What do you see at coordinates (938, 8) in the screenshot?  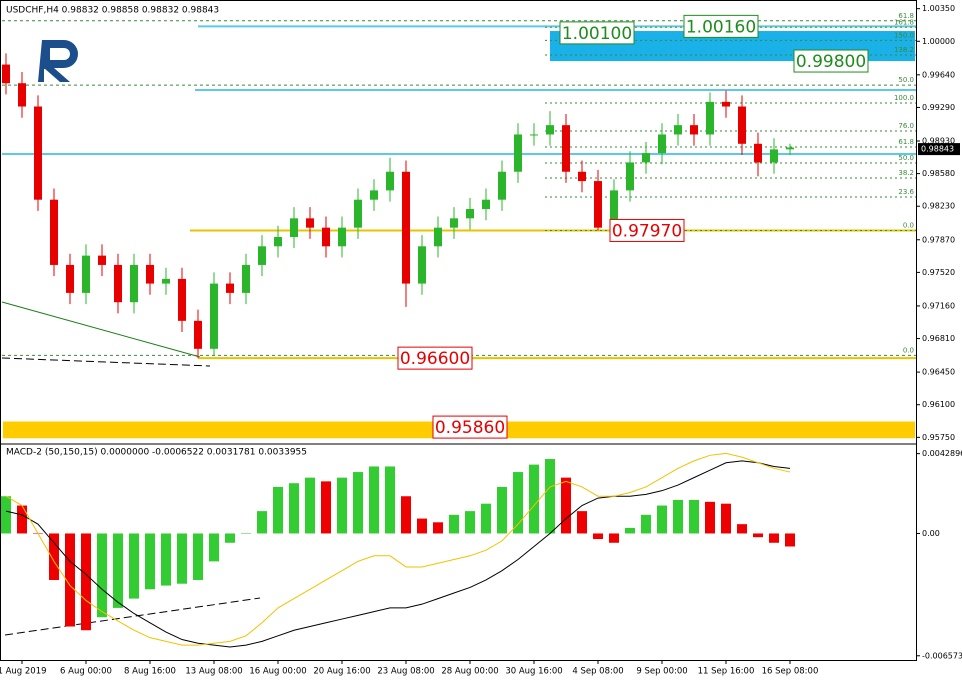 I see `y-tick-label: 1.00350` at bounding box center [938, 8].